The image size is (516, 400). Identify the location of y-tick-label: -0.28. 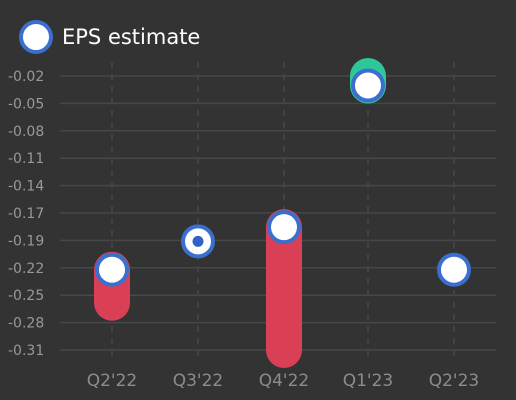
(26, 324).